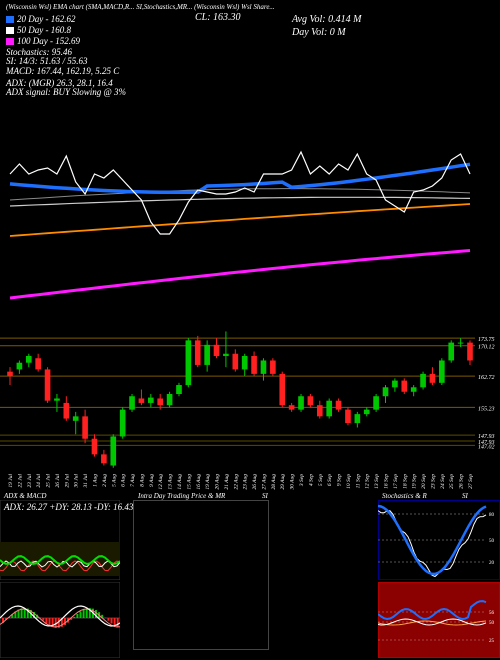 The image size is (500, 660). I want to click on date-label: 30 Jul, so click(77, 481).